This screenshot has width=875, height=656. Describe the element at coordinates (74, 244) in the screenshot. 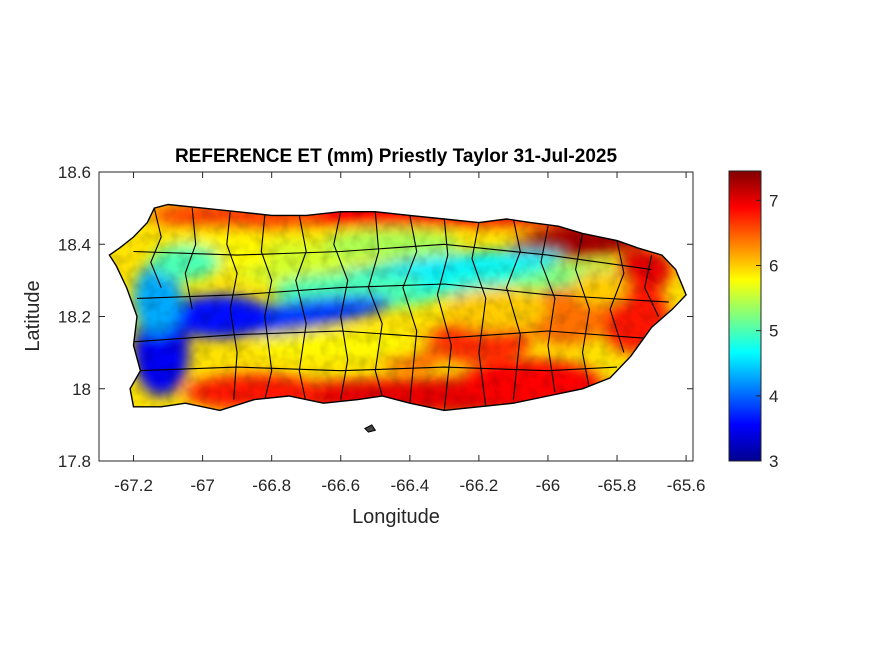

I see `y-tick-label: 18.4` at that location.